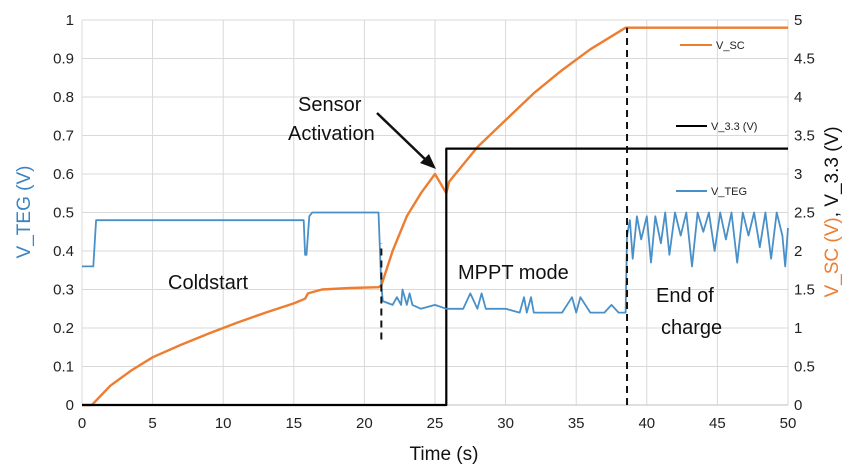 The image size is (856, 467). What do you see at coordinates (716, 119) in the screenshot?
I see `legend: V_SC V_3.3 (V) V_TEG` at bounding box center [716, 119].